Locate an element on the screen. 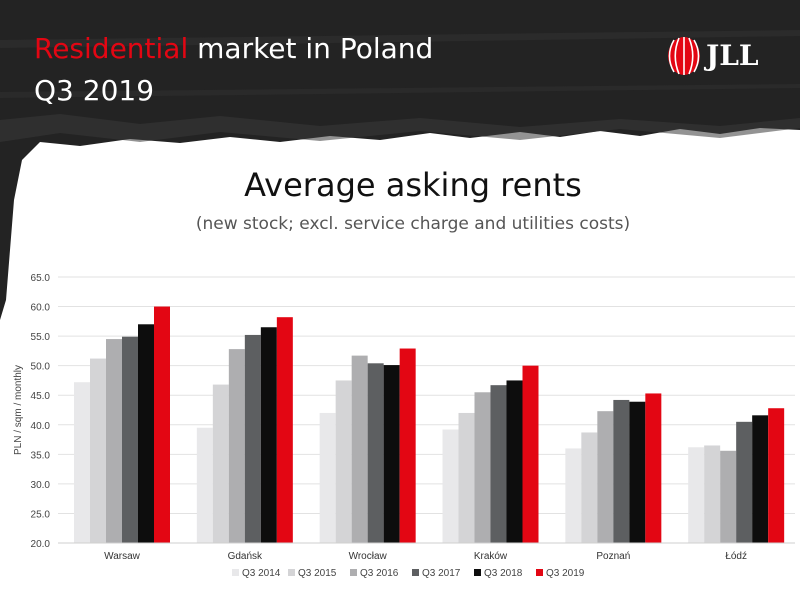 This screenshot has height=600, width=800. y-tick-label: 55.0 is located at coordinates (41, 337).